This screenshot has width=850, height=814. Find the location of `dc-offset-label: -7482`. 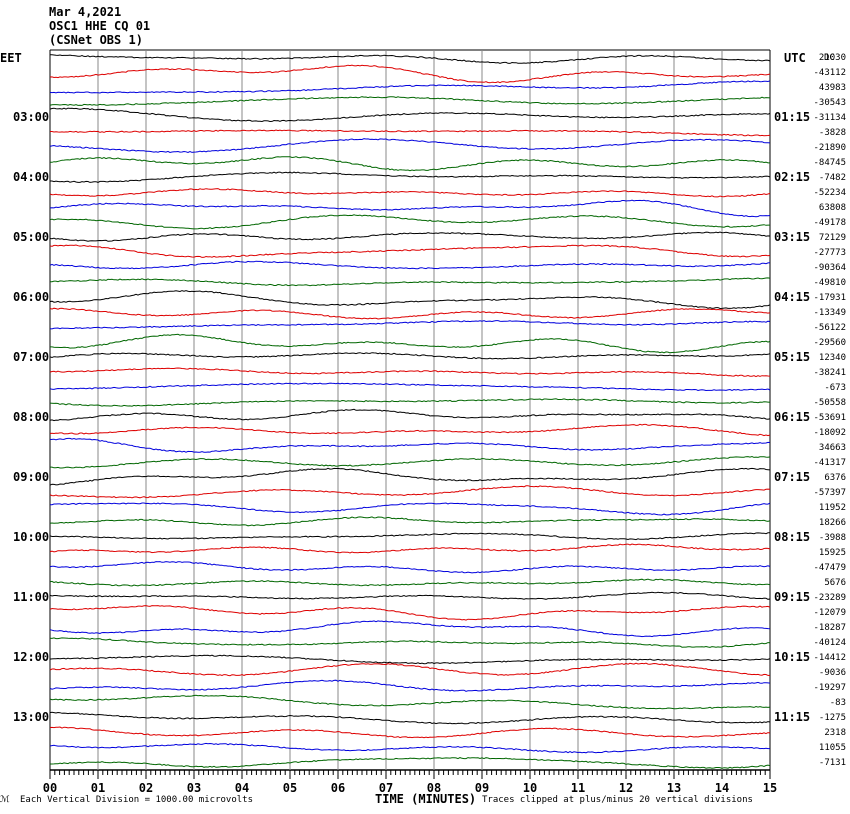

dc-offset-label: -7482 is located at coordinates (832, 178).